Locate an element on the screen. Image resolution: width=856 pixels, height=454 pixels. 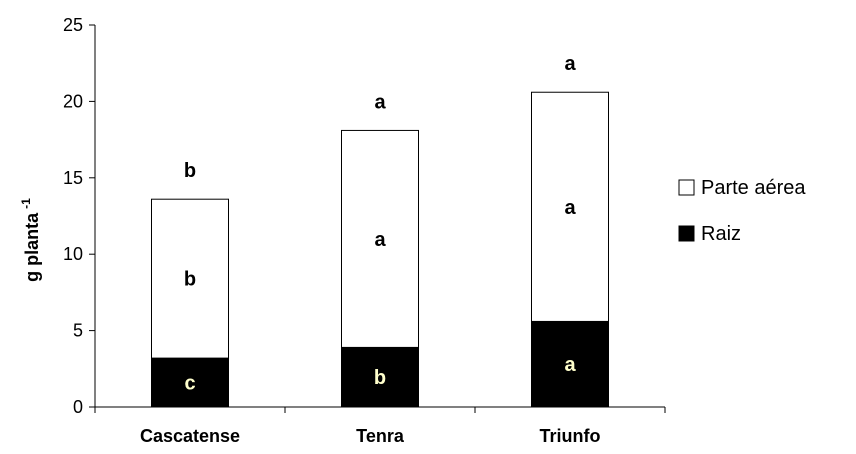
x-category-label: Cascatense is located at coordinates (190, 436).